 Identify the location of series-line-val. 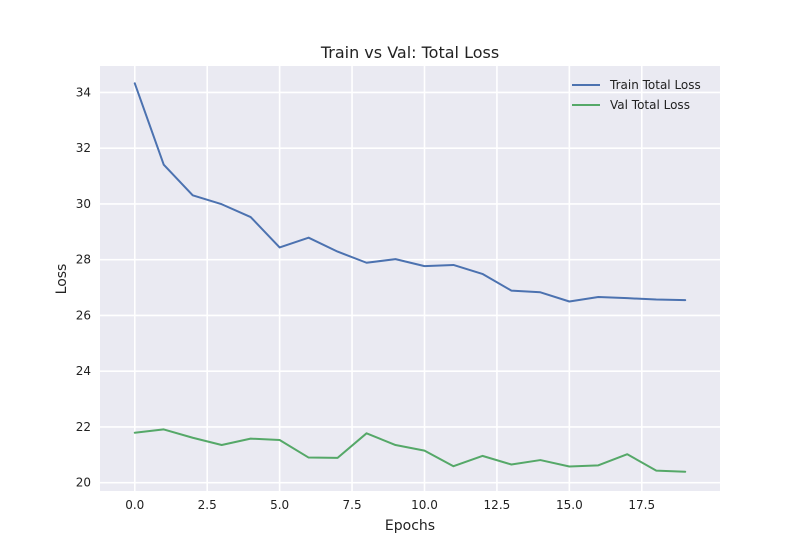
(410, 450).